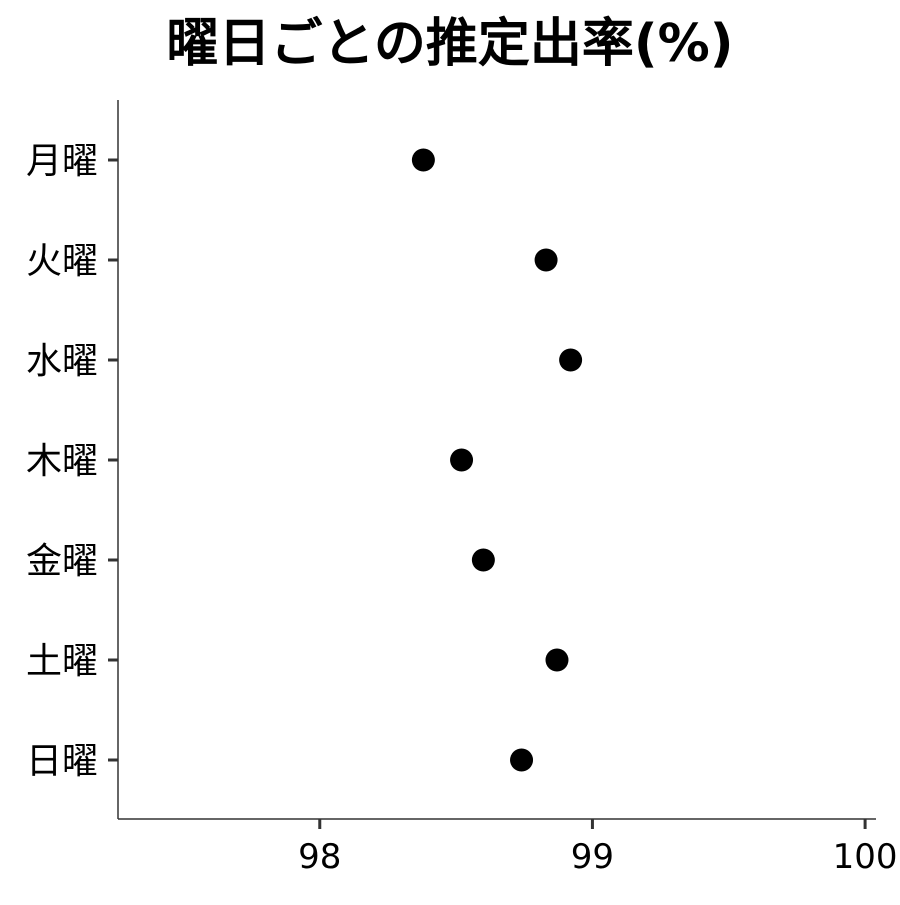 This screenshot has height=905, width=900. Describe the element at coordinates (62, 261) in the screenshot. I see `y-tick-label: 火曜` at that location.